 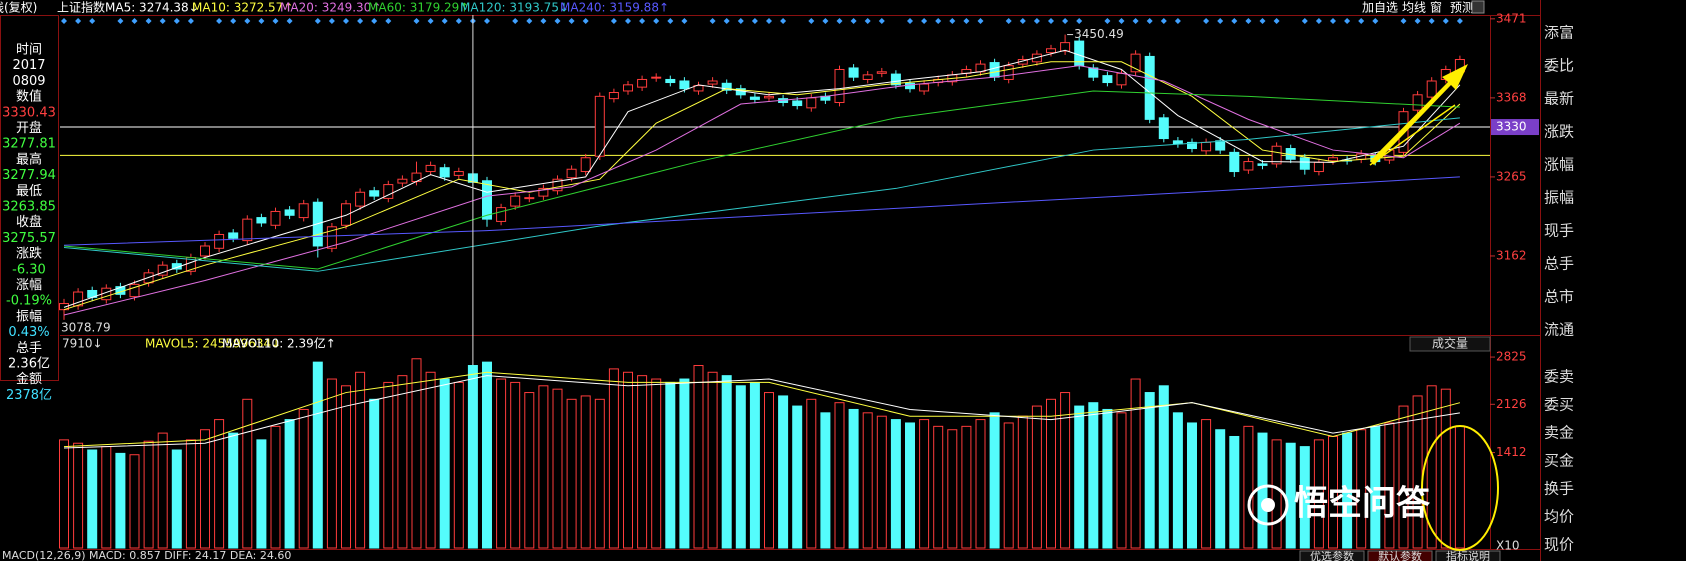 I want to click on info-item: 0.43%, so click(x=28, y=332).